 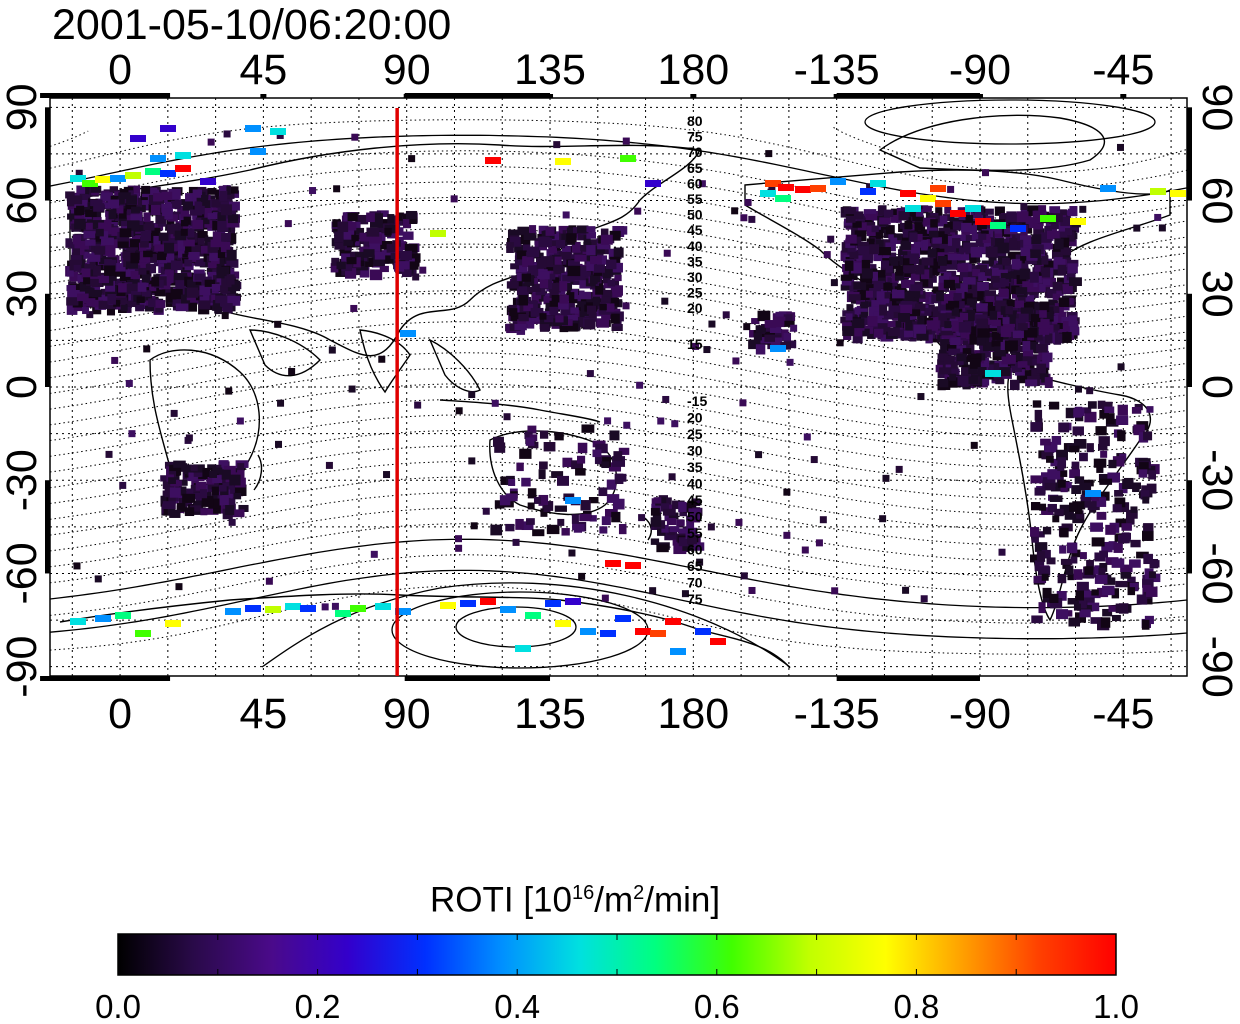 I want to click on frame-bar-top, so click(x=908, y=95).